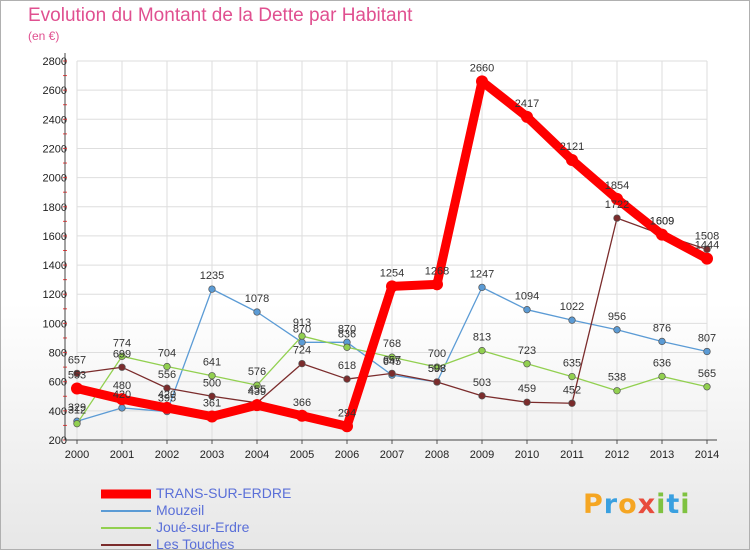 Image resolution: width=750 pixels, height=553 pixels. I want to click on logo-letter: t, so click(673, 504).